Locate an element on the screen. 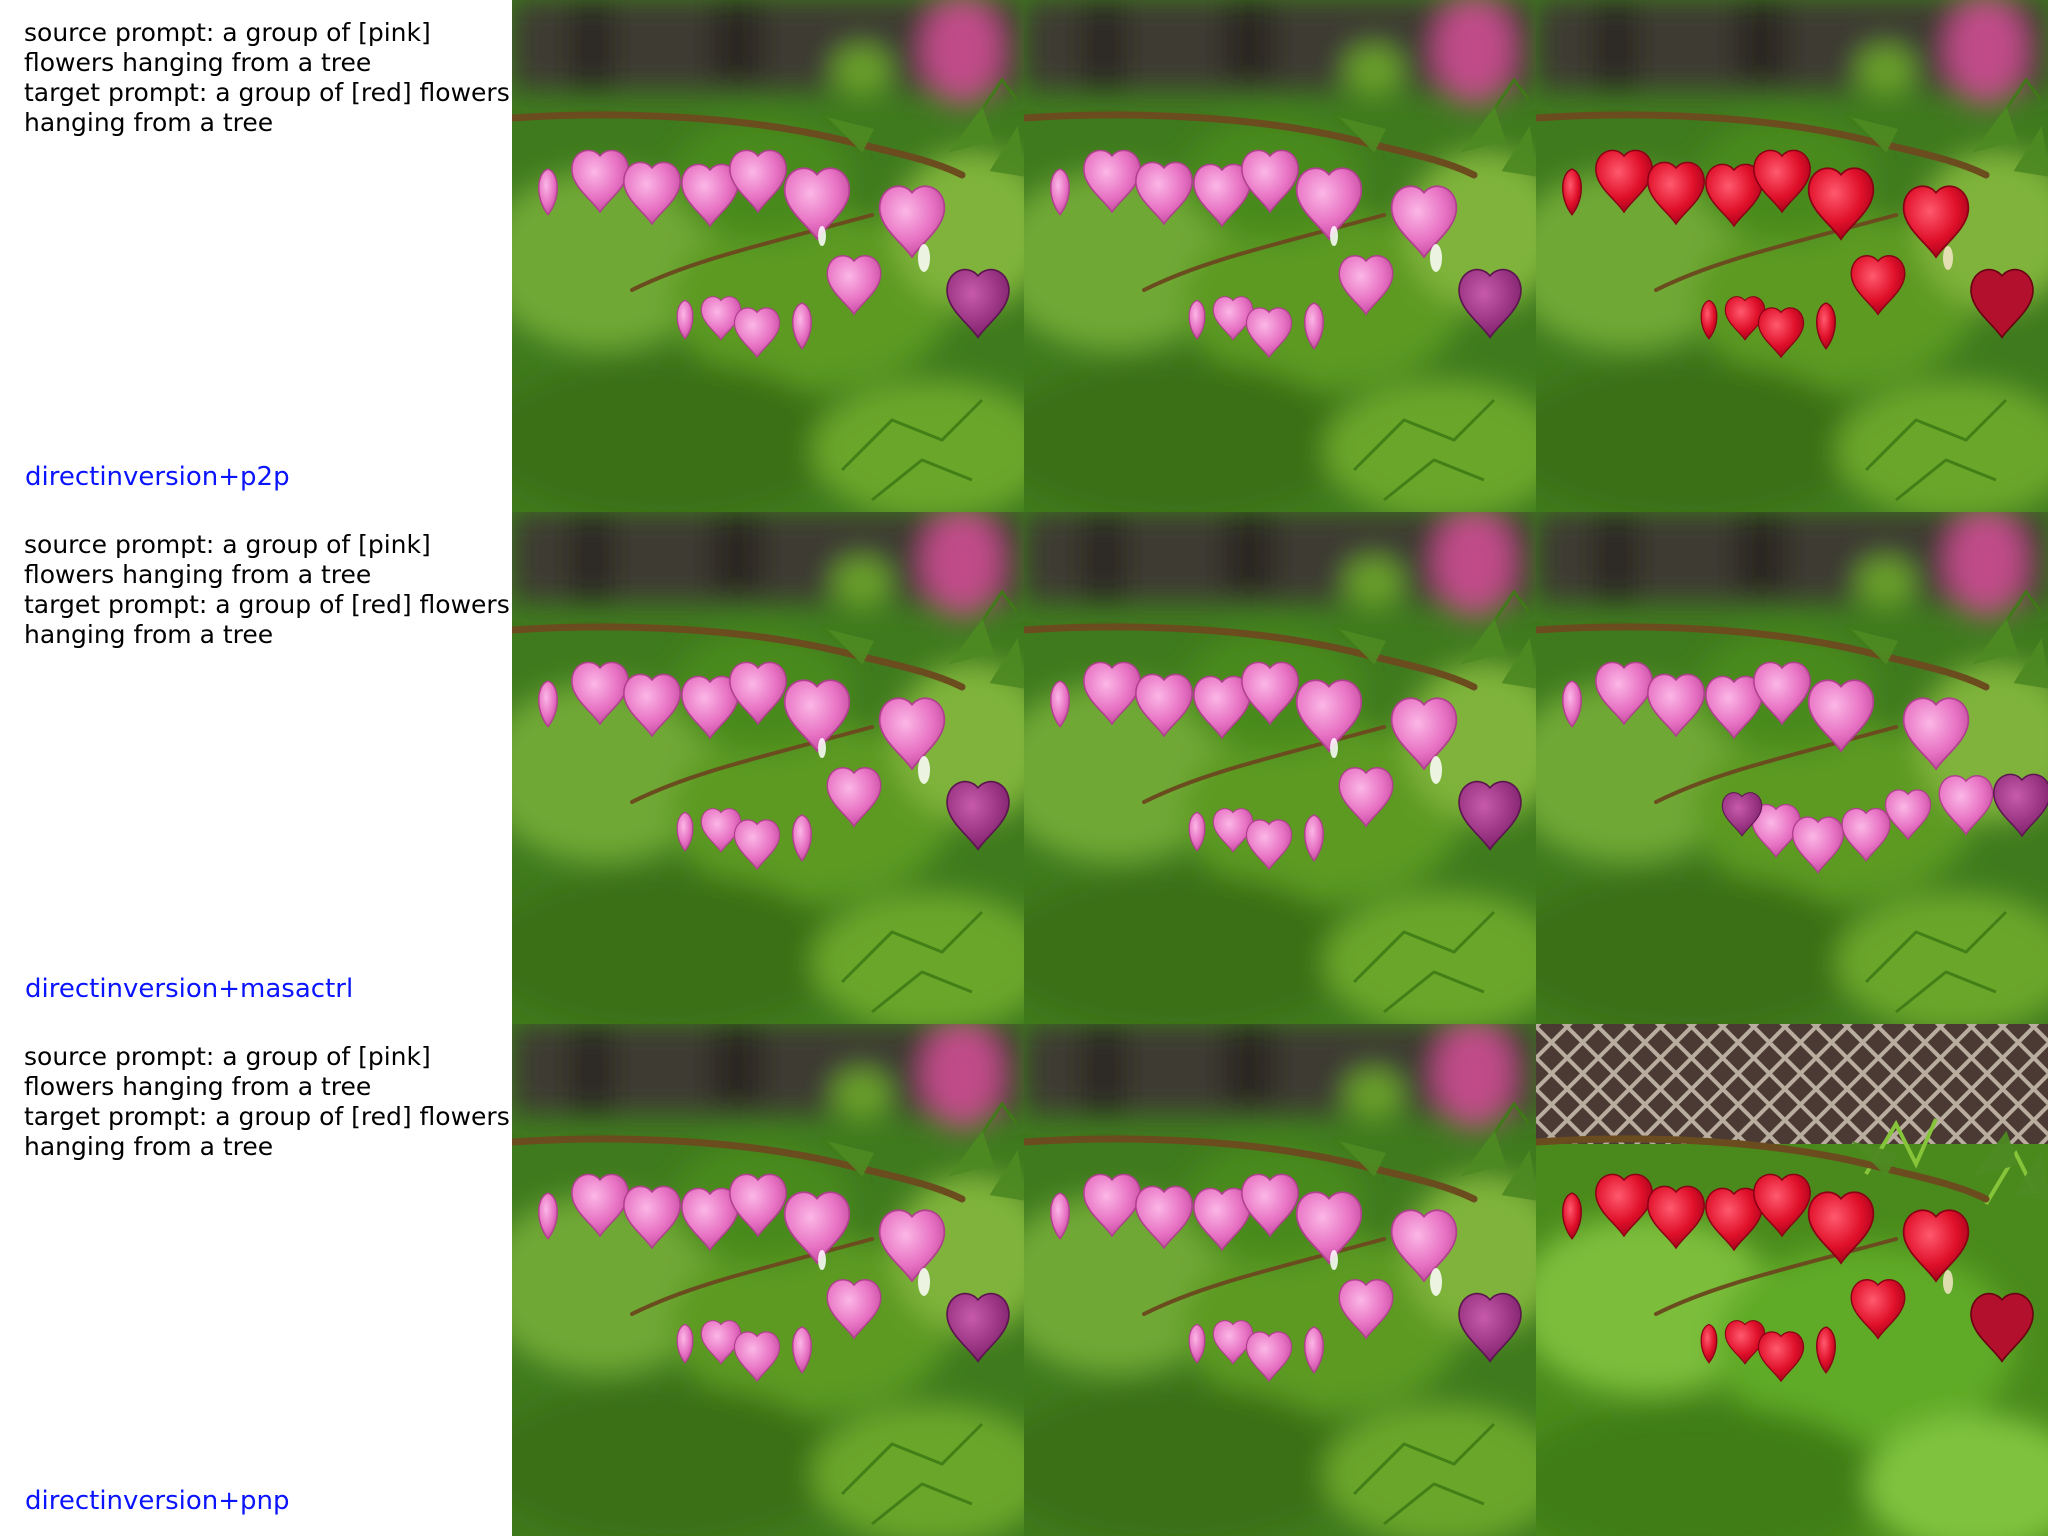 This screenshot has height=1536, width=2048. method-label: directinversion+masactrl is located at coordinates (189, 989).